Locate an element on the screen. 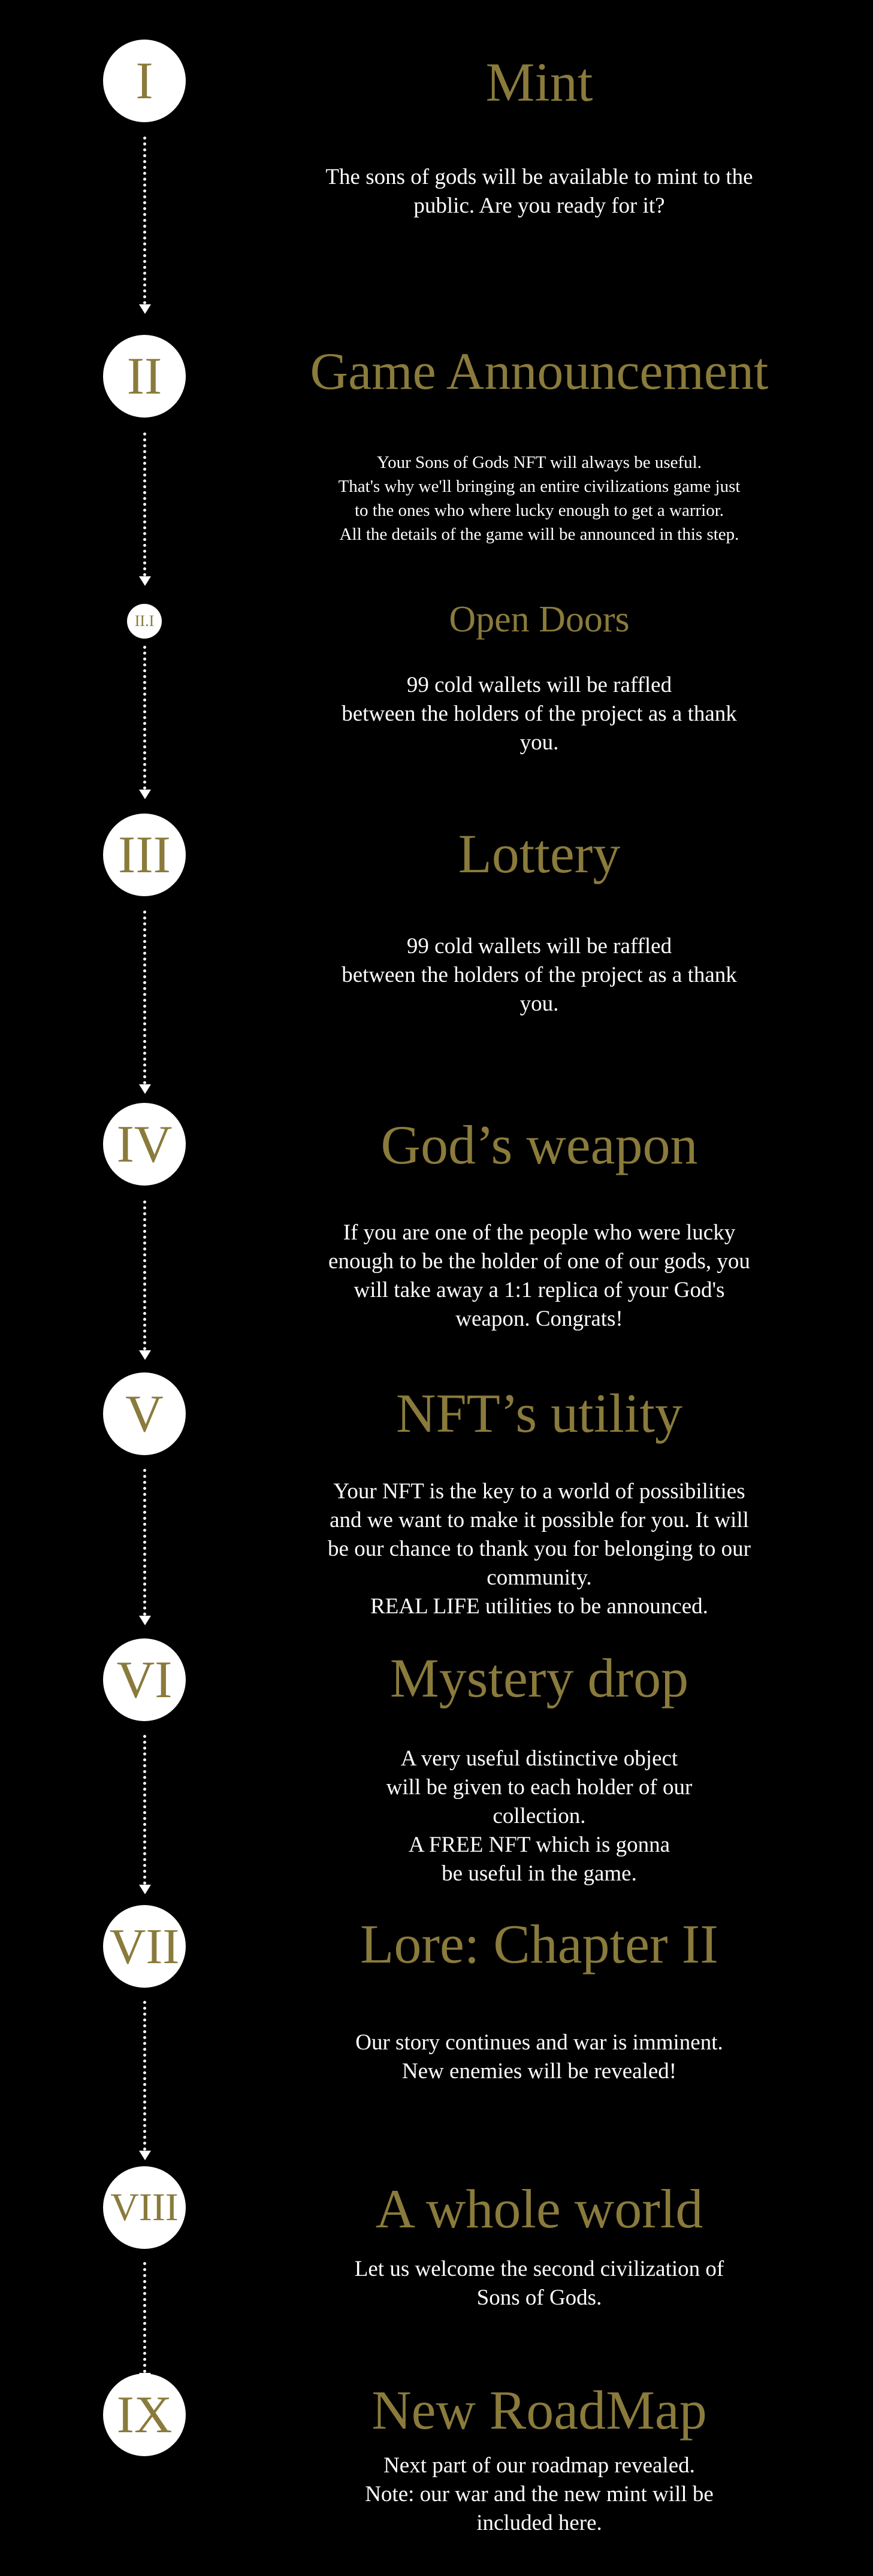  step-numeral: V is located at coordinates (144, 1413).